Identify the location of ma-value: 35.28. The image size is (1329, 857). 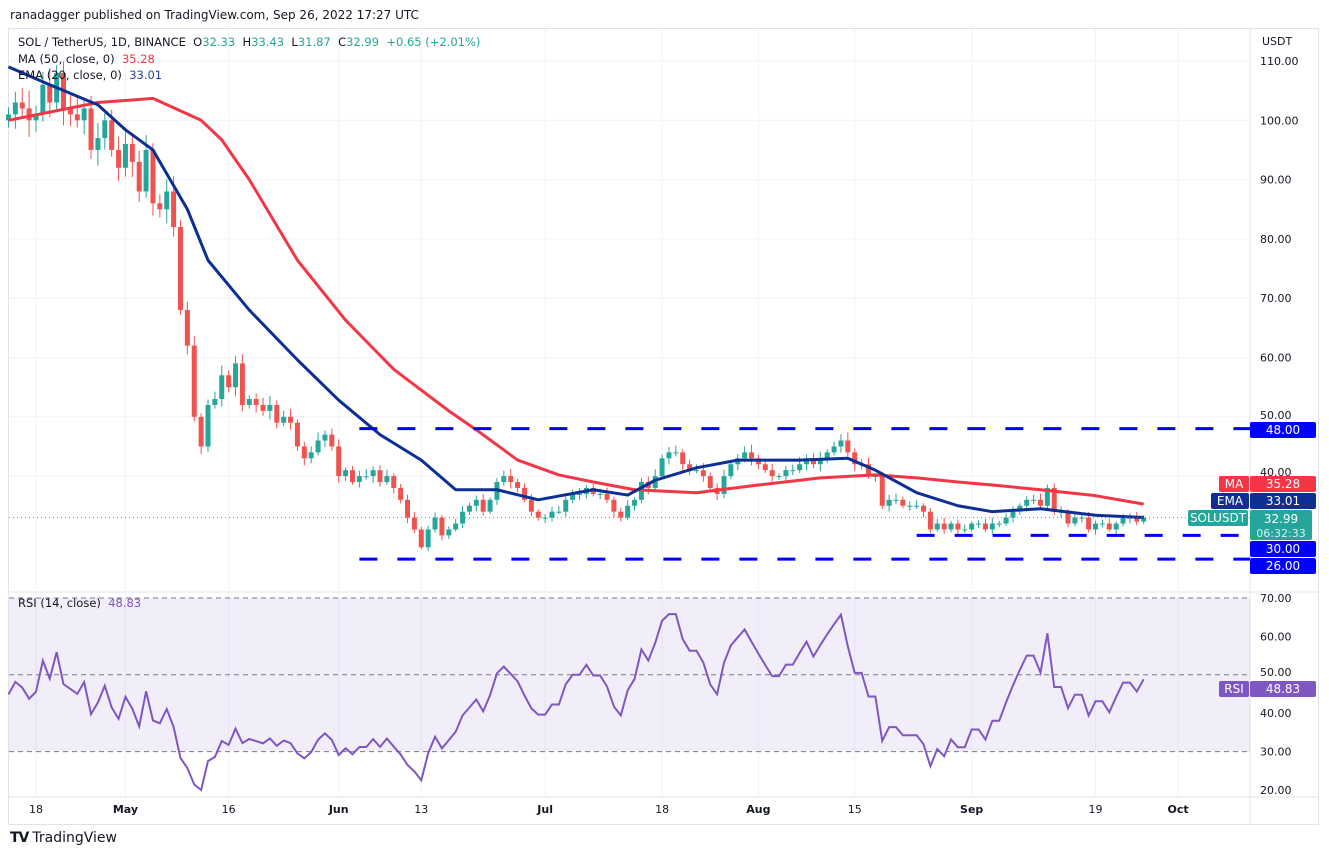
(138, 59).